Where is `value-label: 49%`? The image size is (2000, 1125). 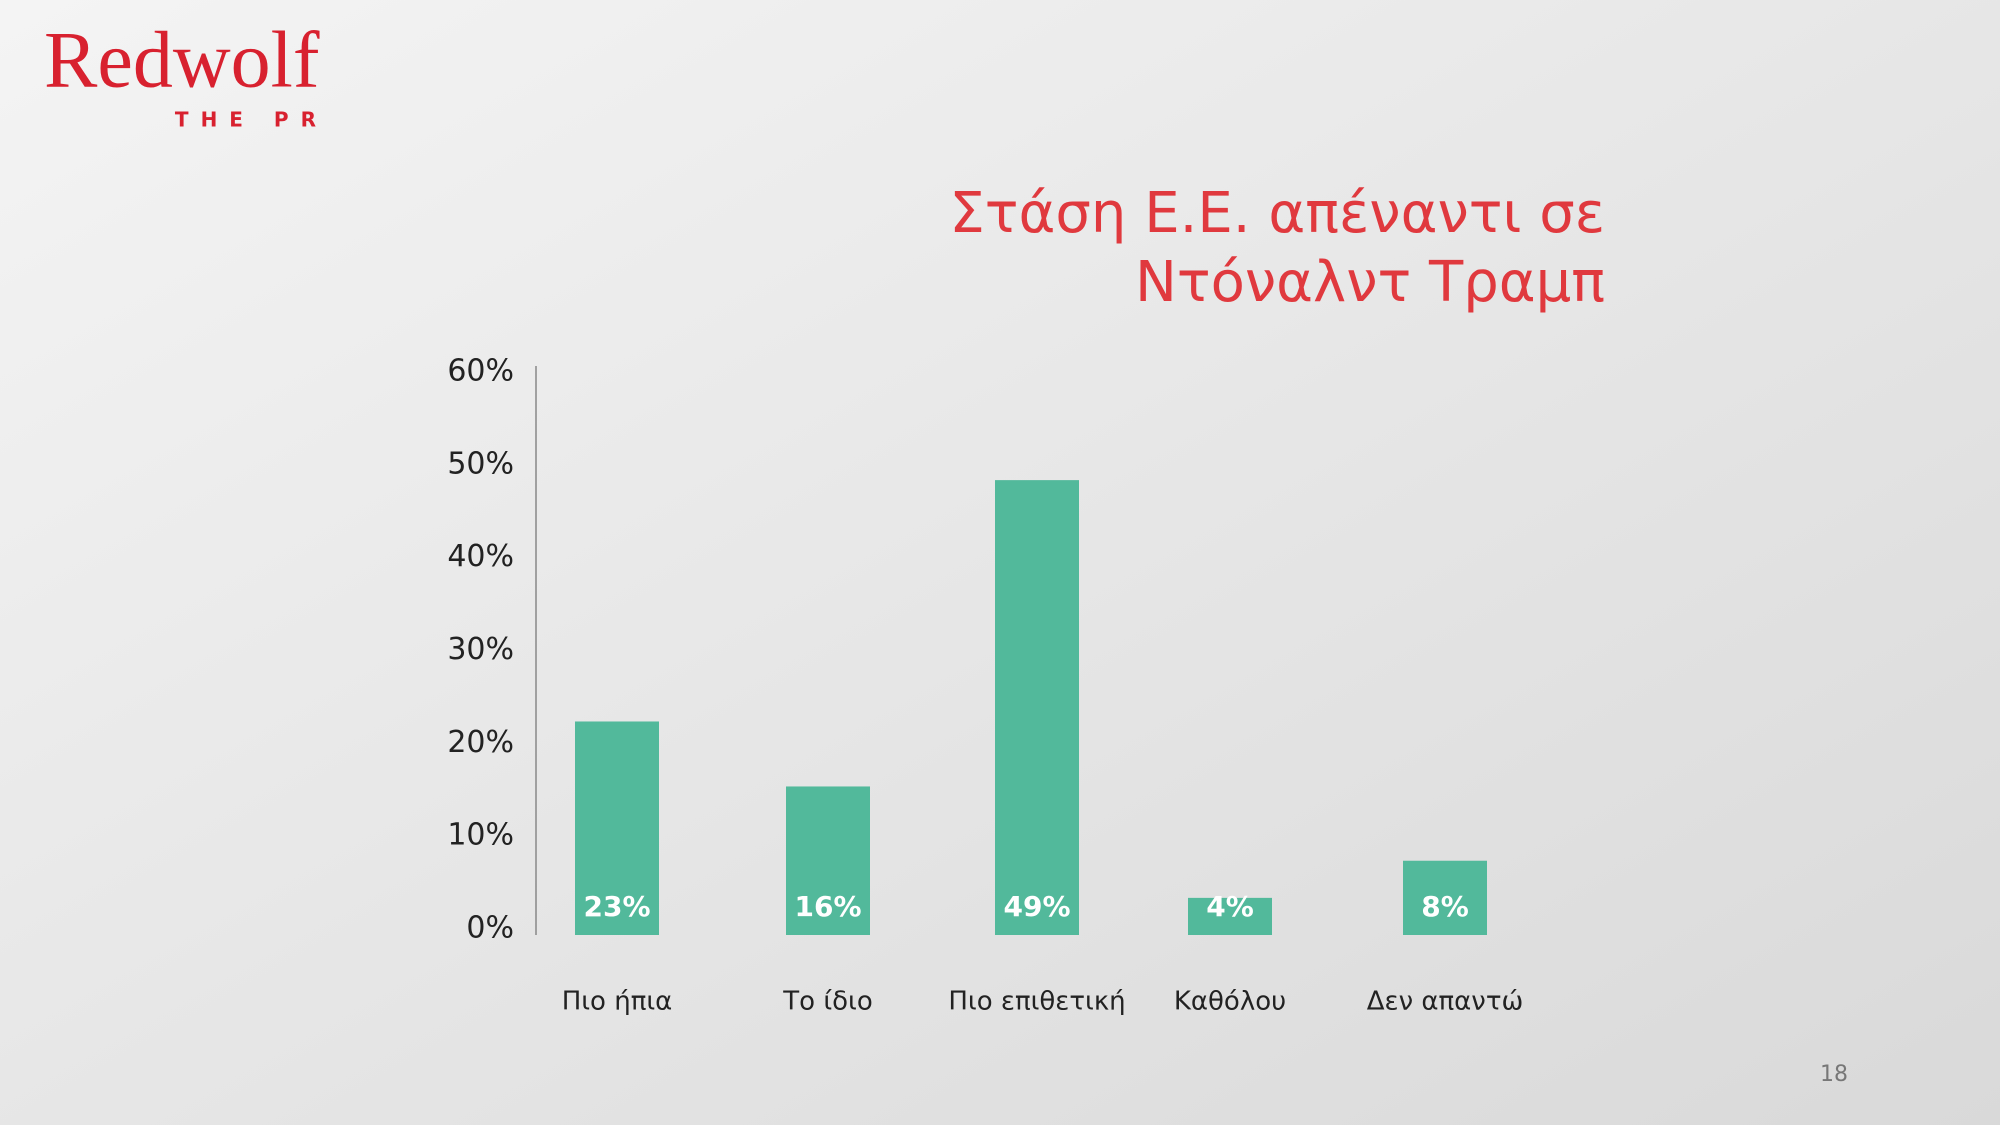
value-label: 49% is located at coordinates (1036, 906).